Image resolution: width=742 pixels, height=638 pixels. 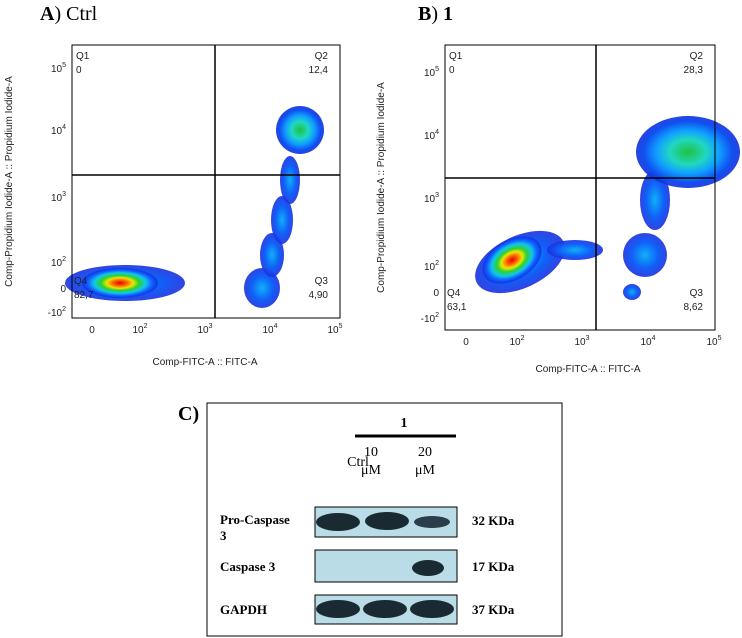 What do you see at coordinates (493, 520) in the screenshot?
I see `row-size: 32 KDa` at bounding box center [493, 520].